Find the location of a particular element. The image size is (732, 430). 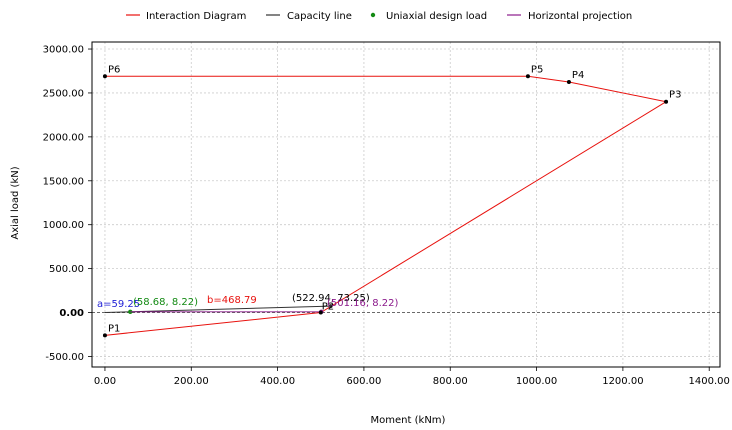

x-tick-label: 0.00 is located at coordinates (105, 381).